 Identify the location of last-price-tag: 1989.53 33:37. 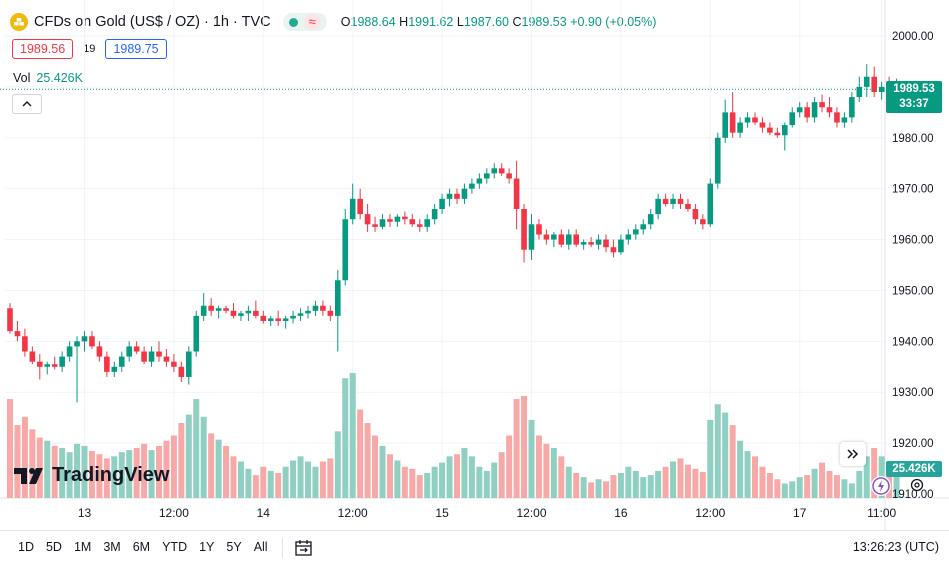
(914, 97).